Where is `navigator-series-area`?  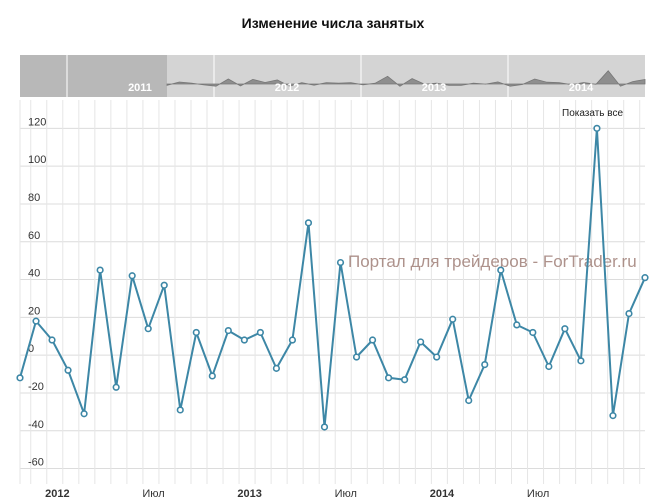
navigator-series-area is located at coordinates (406, 78).